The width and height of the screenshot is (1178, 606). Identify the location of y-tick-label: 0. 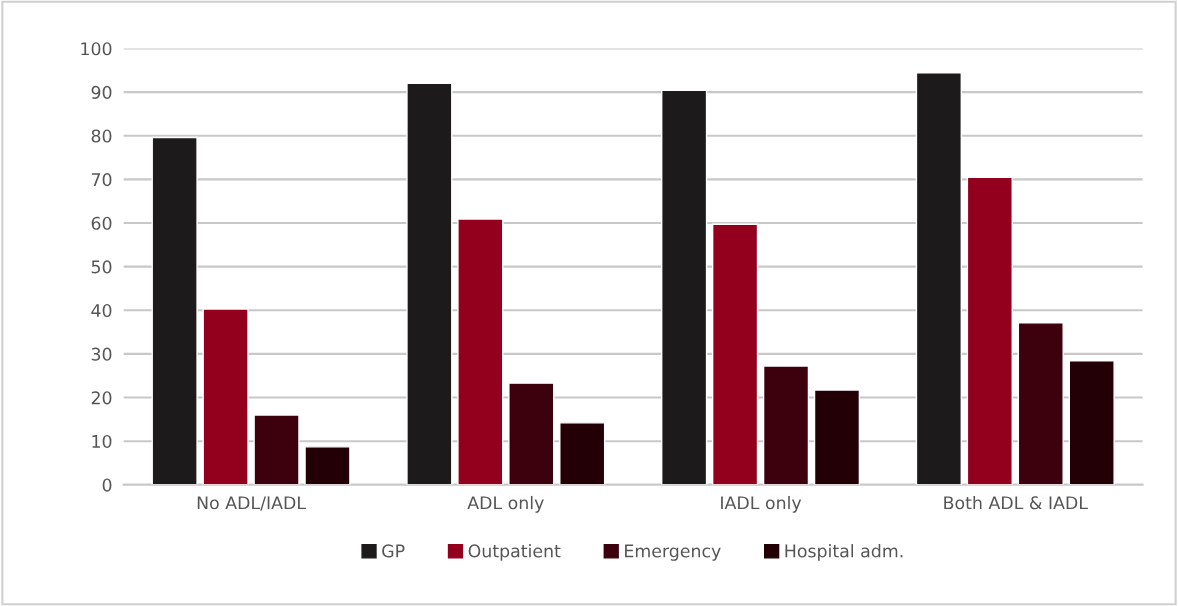
(107, 485).